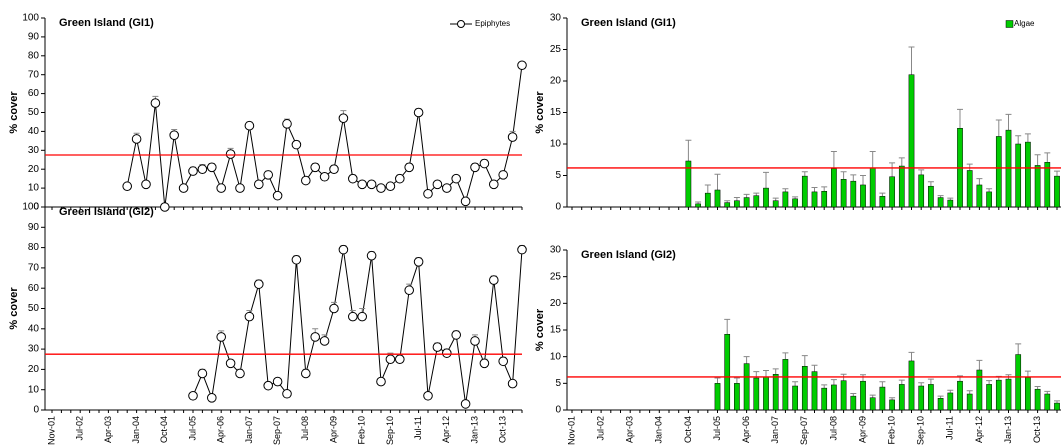 The height and width of the screenshot is (445, 1062). I want to click on y-axis-label: % cover, so click(14, 308).